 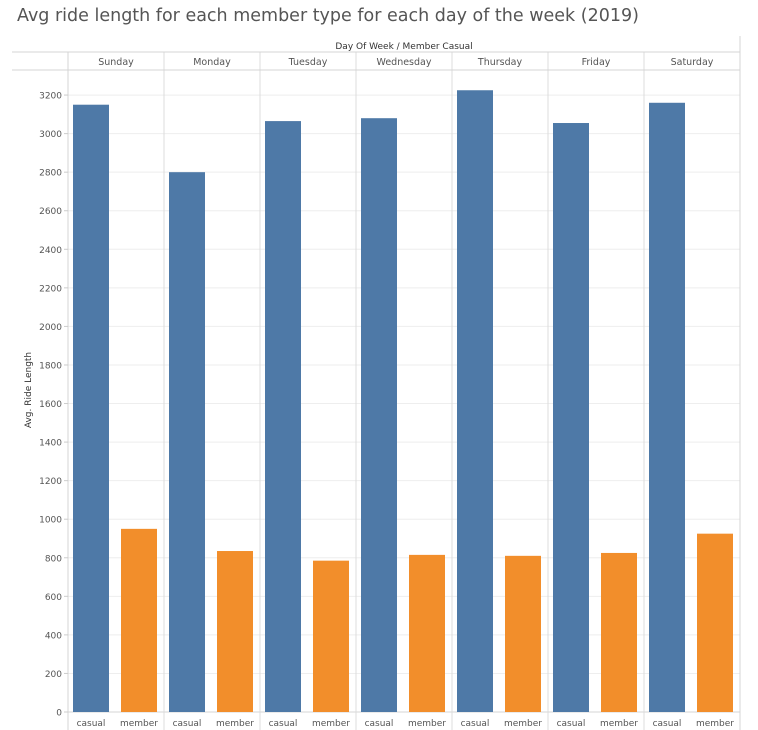 I want to click on y-tick-label: 1400, so click(x=50, y=444).